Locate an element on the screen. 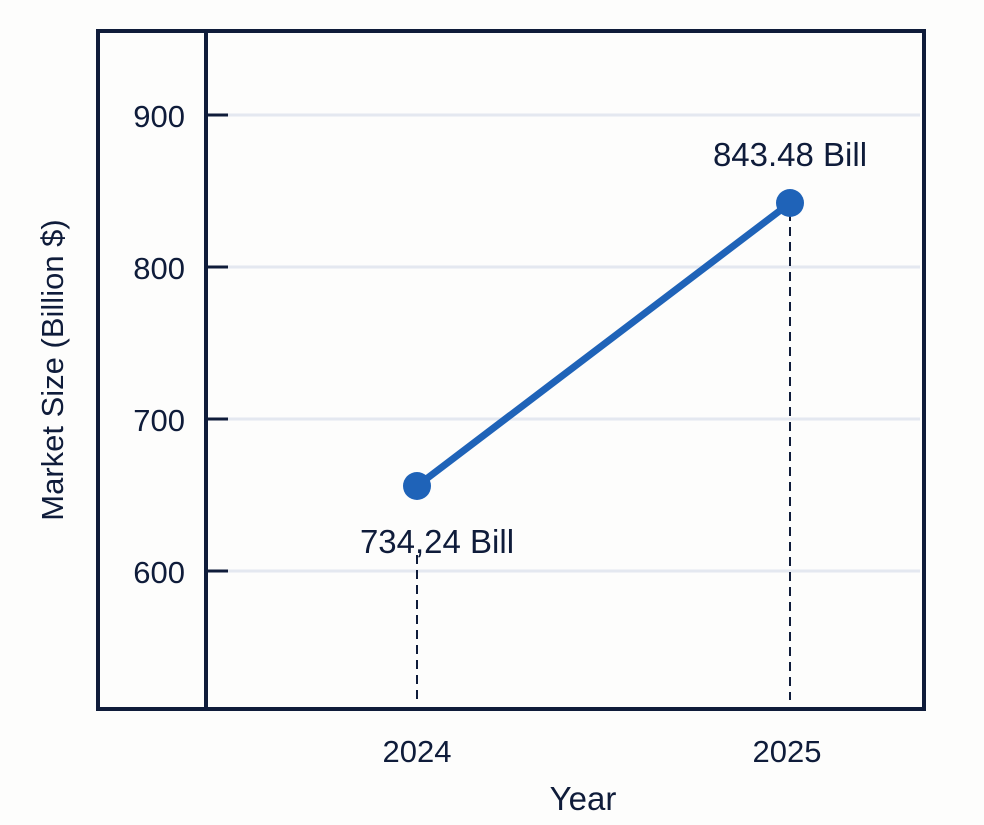 This screenshot has height=825, width=984. x-axis-label: Year is located at coordinates (583, 798).